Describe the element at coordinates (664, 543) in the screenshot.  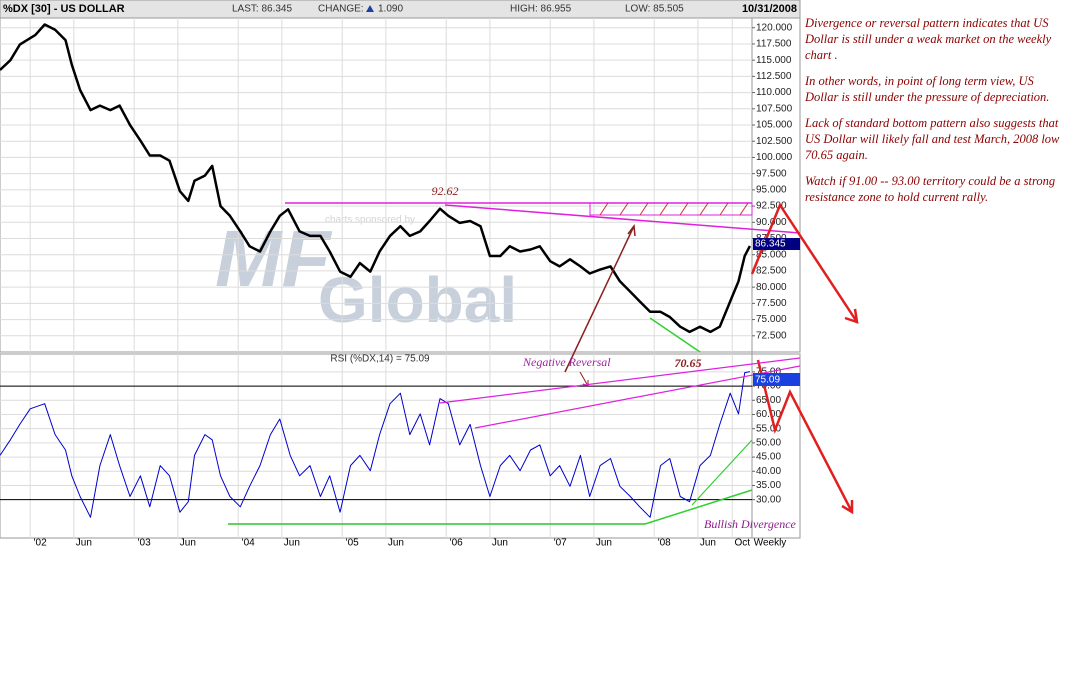
I see `x-tick-label: '08` at that location.